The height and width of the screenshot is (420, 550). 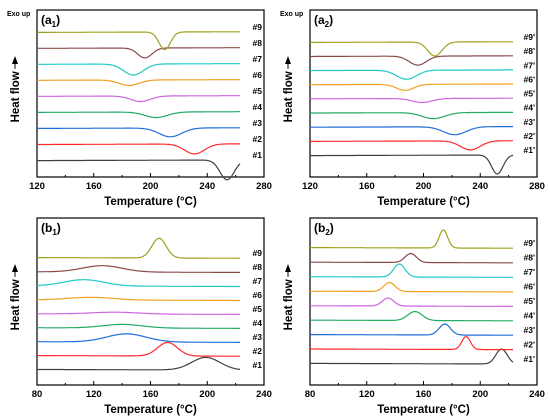 I want to click on curve-#9', so click(x=411, y=49).